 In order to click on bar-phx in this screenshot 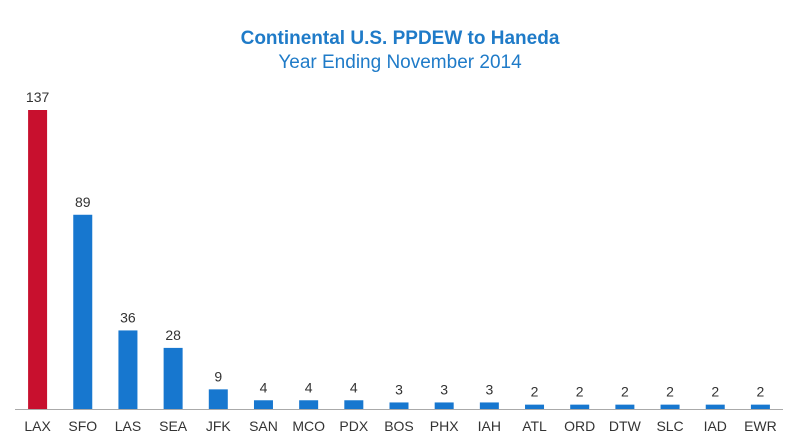, I will do `click(444, 405)`.